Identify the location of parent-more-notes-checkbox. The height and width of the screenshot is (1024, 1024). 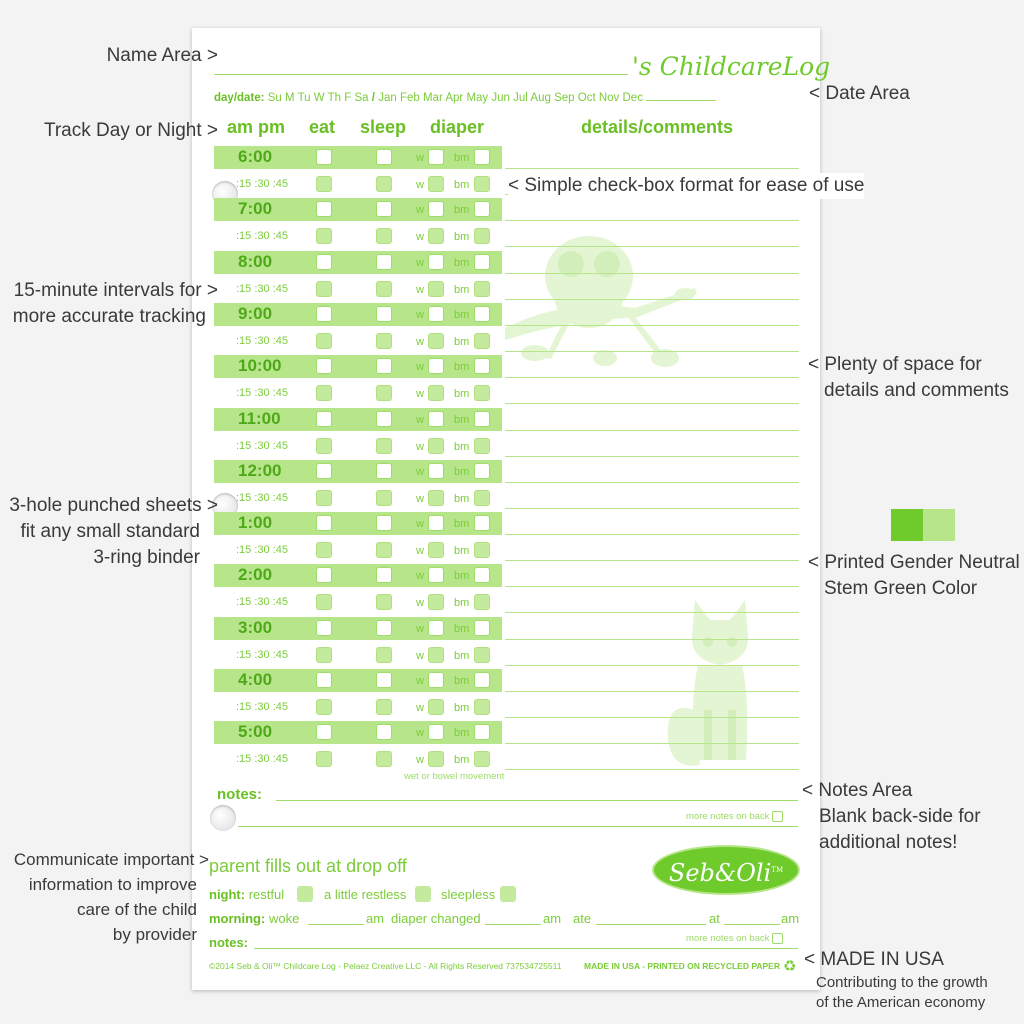
(778, 938).